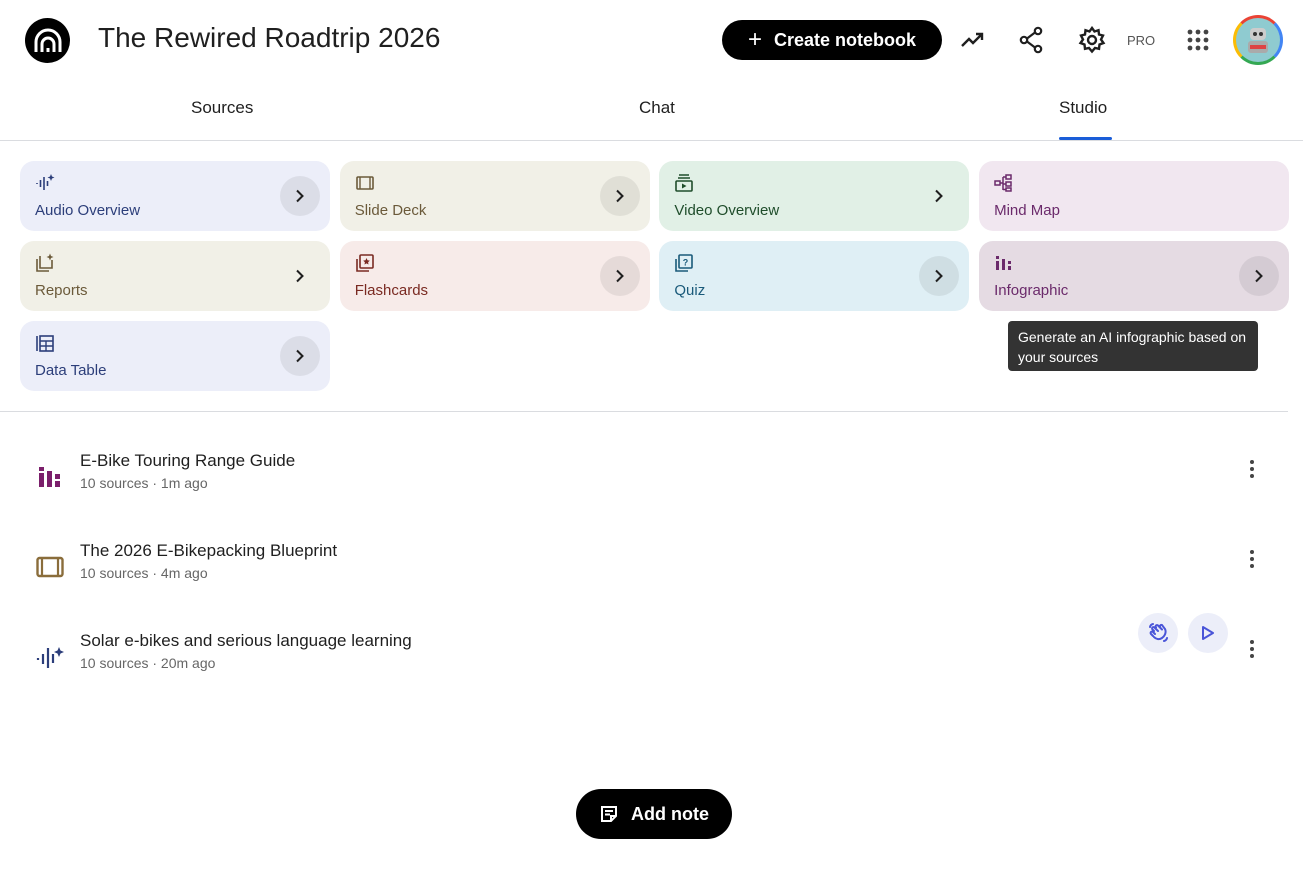  Describe the element at coordinates (175, 196) in the screenshot. I see `studio-card-audio-overview: Audio Overview` at that location.